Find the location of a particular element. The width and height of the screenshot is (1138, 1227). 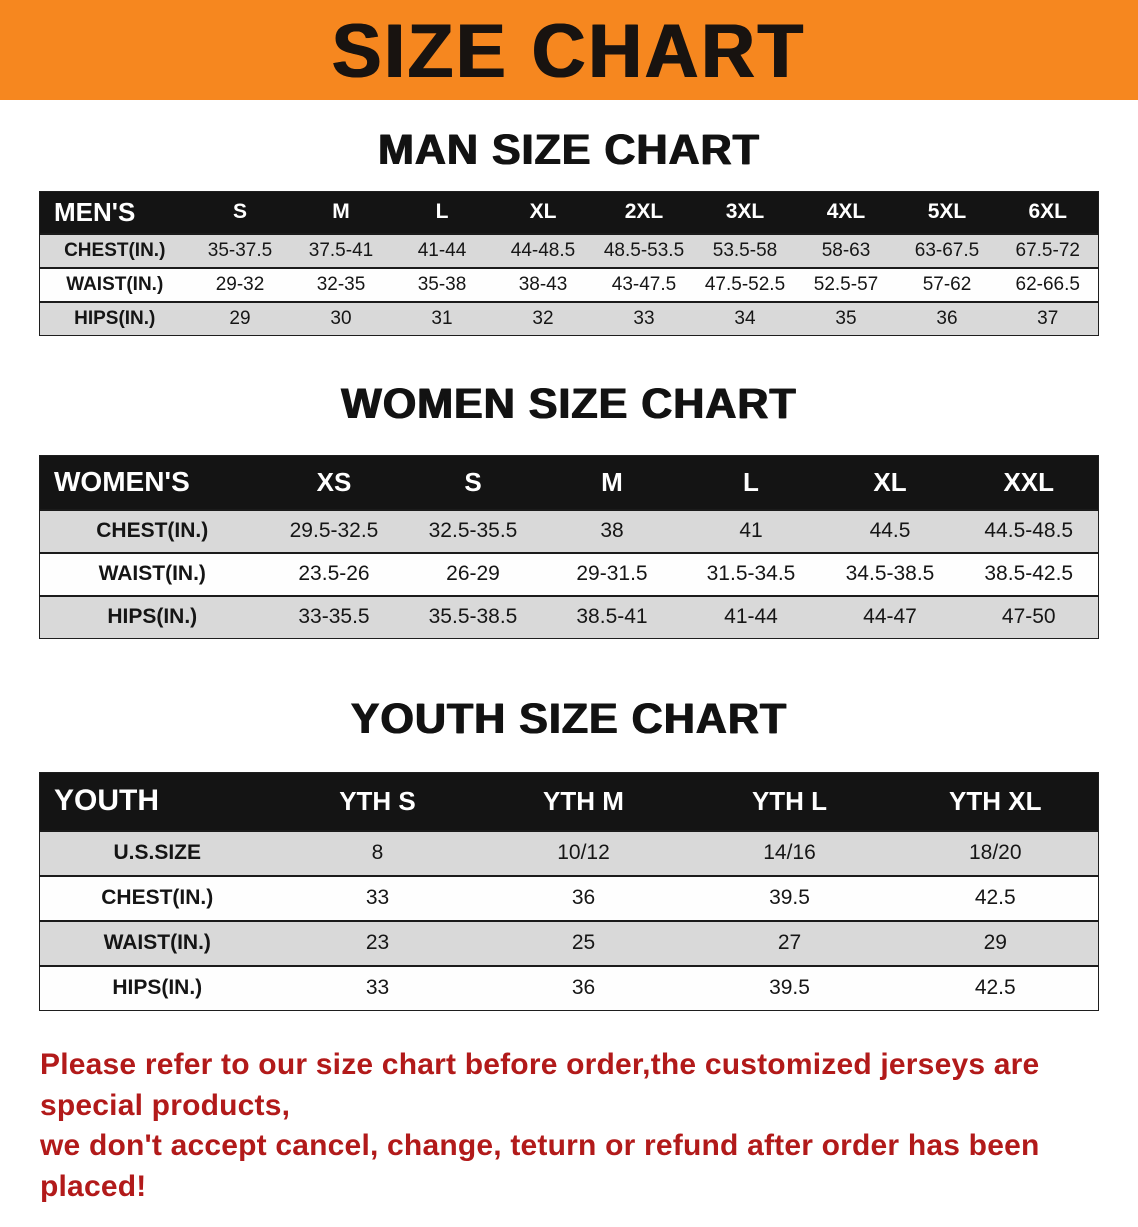

size-value-cell: 14/16 is located at coordinates (789, 852).